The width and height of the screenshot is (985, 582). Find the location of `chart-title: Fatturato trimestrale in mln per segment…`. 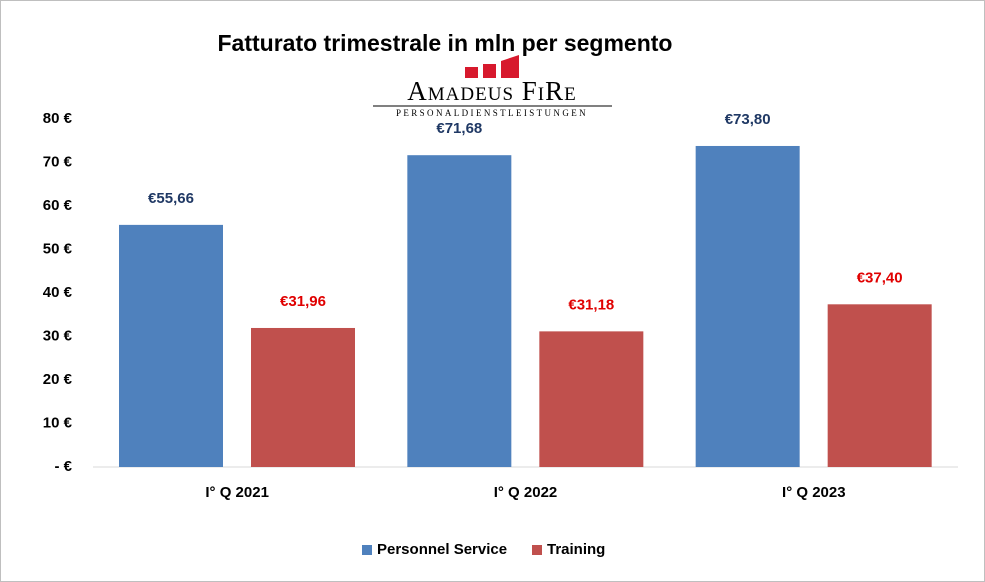

chart-title: Fatturato trimestrale in mln per segment… is located at coordinates (445, 43).